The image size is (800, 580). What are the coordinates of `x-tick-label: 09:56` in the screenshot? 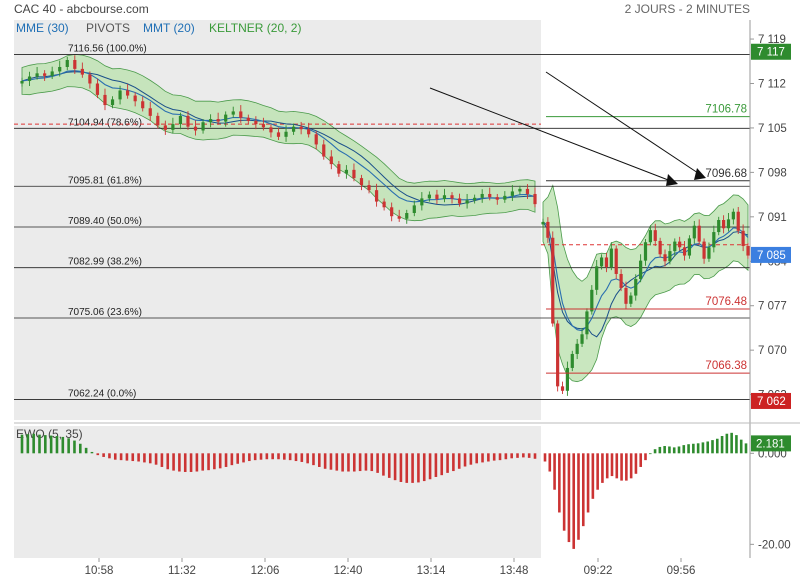 It's located at (681, 571).